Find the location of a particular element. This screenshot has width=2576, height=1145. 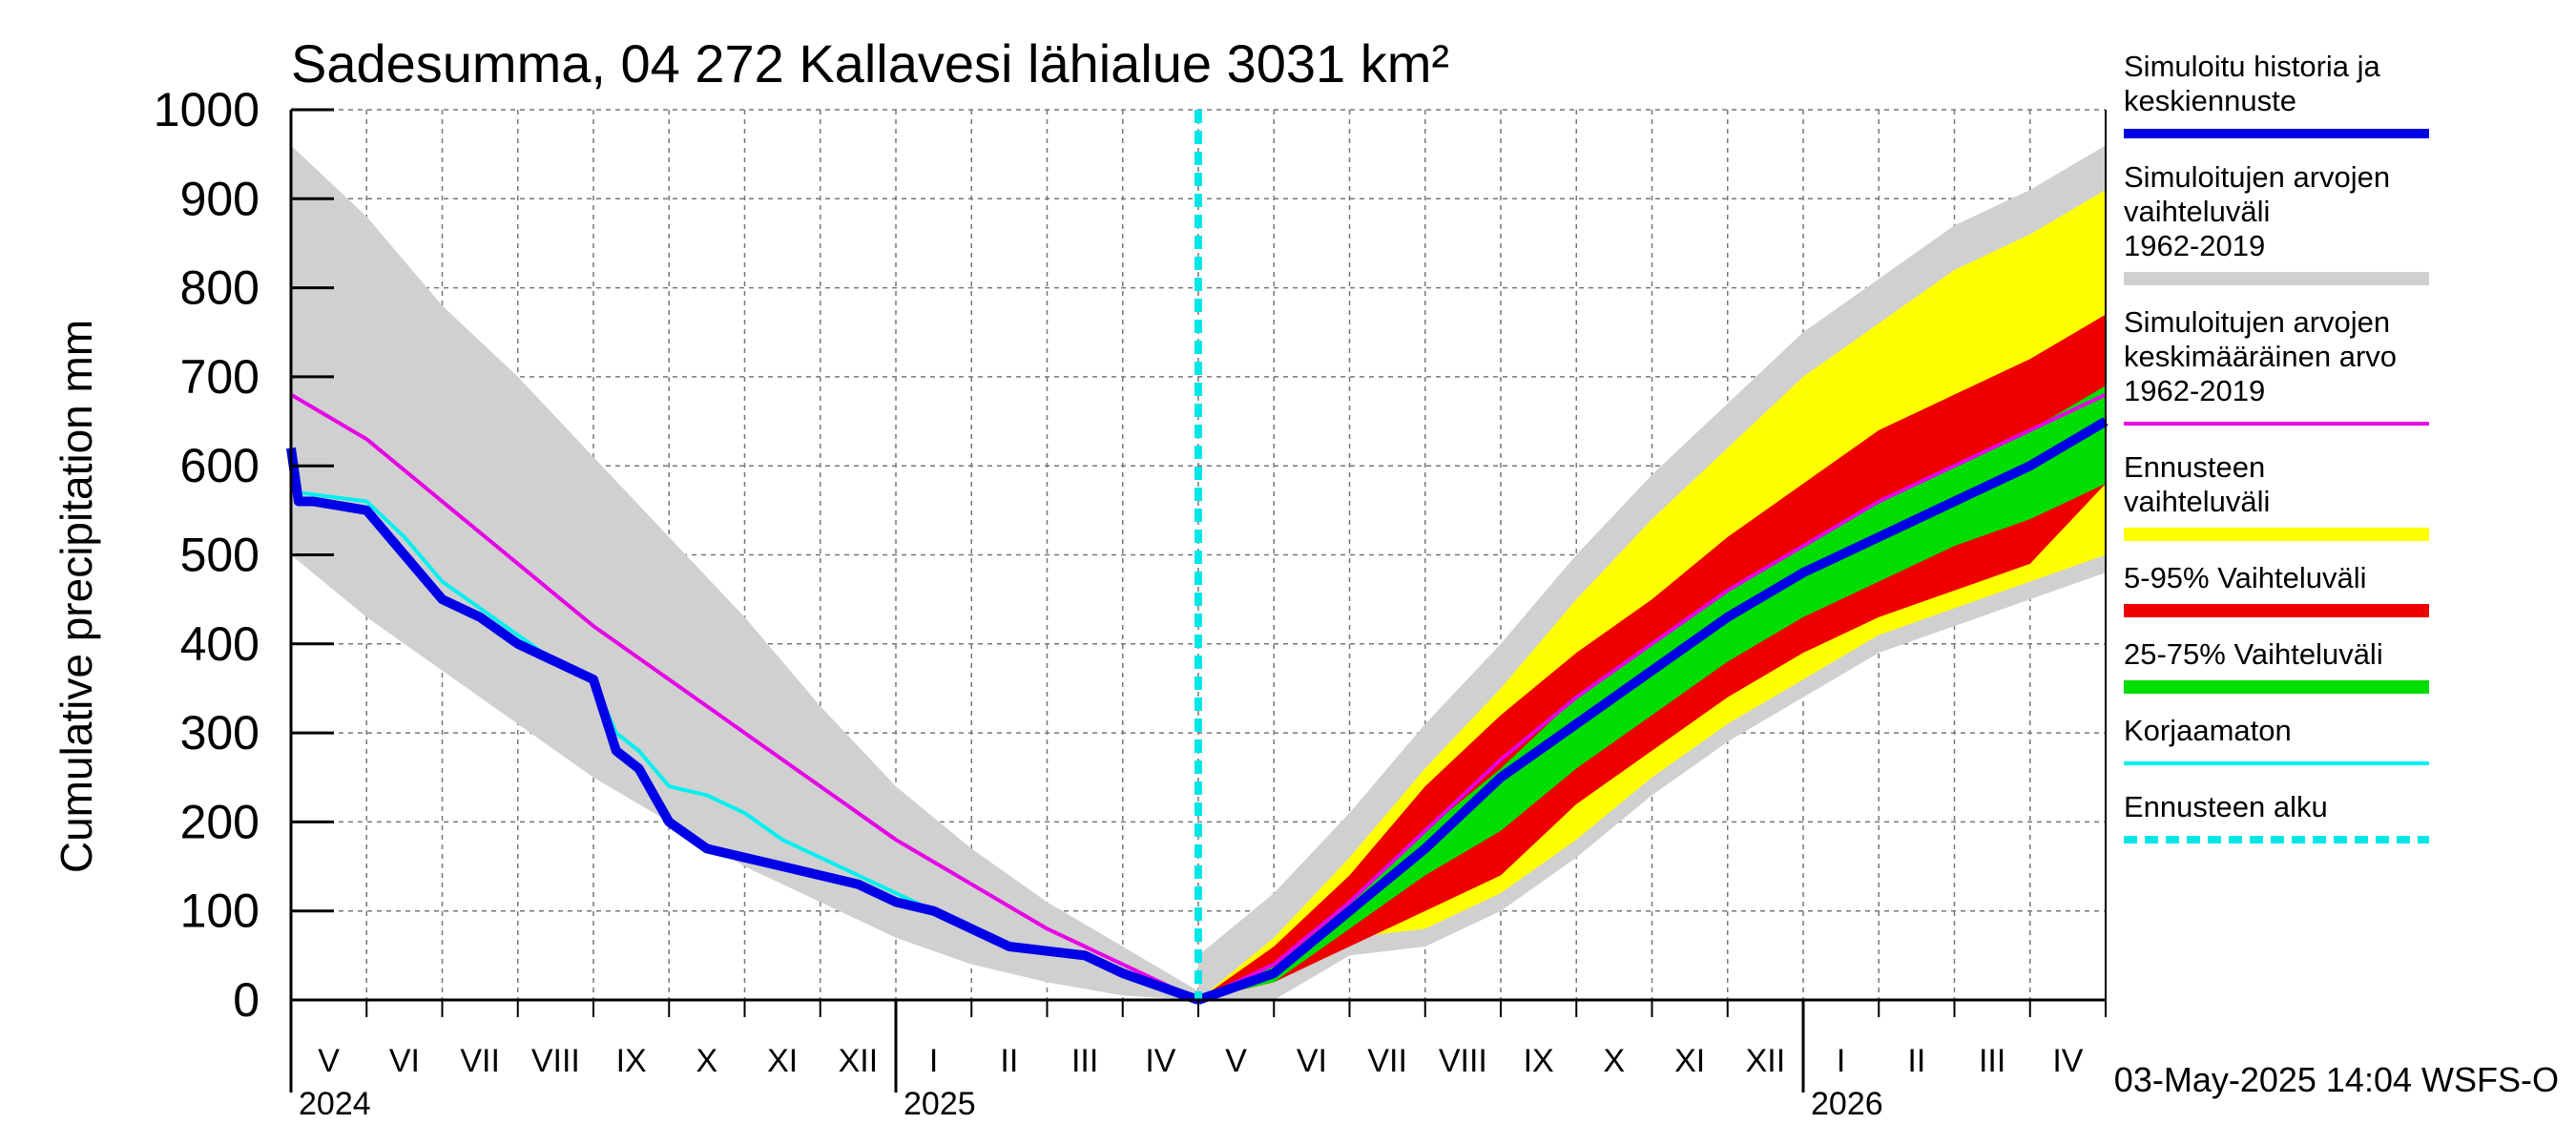

year-label: 2026 is located at coordinates (1847, 1104).